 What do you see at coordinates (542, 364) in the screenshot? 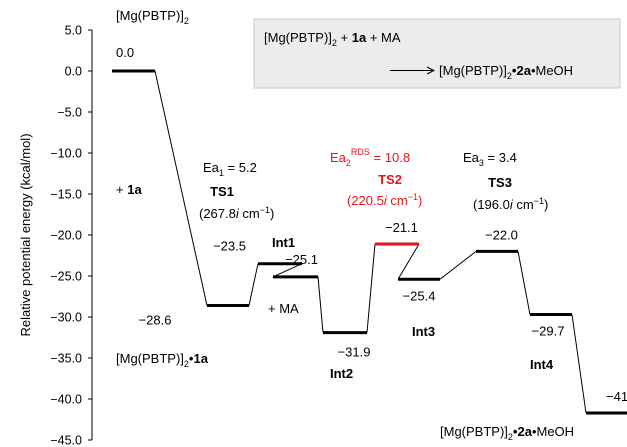
I see `int4-label: Int4` at bounding box center [542, 364].